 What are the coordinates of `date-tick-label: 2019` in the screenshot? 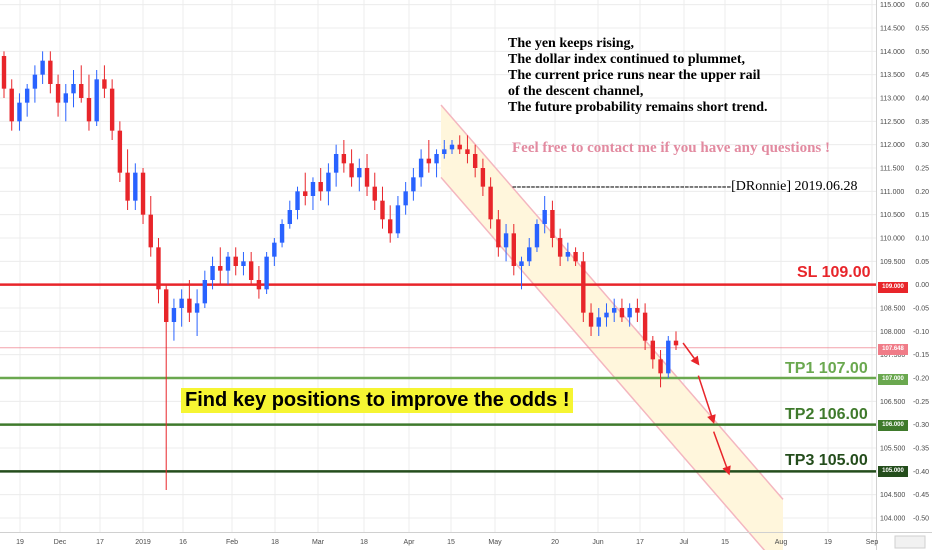 It's located at (143, 542).